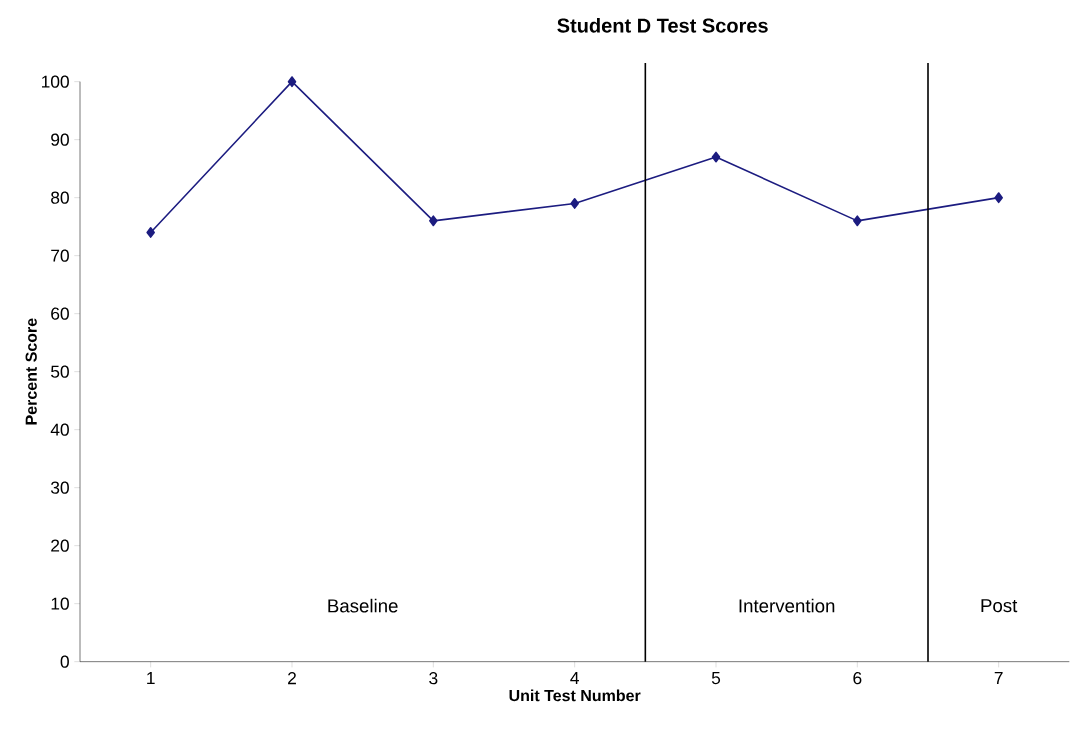 The width and height of the screenshot is (1076, 731). Describe the element at coordinates (999, 606) in the screenshot. I see `annotation: Post` at that location.